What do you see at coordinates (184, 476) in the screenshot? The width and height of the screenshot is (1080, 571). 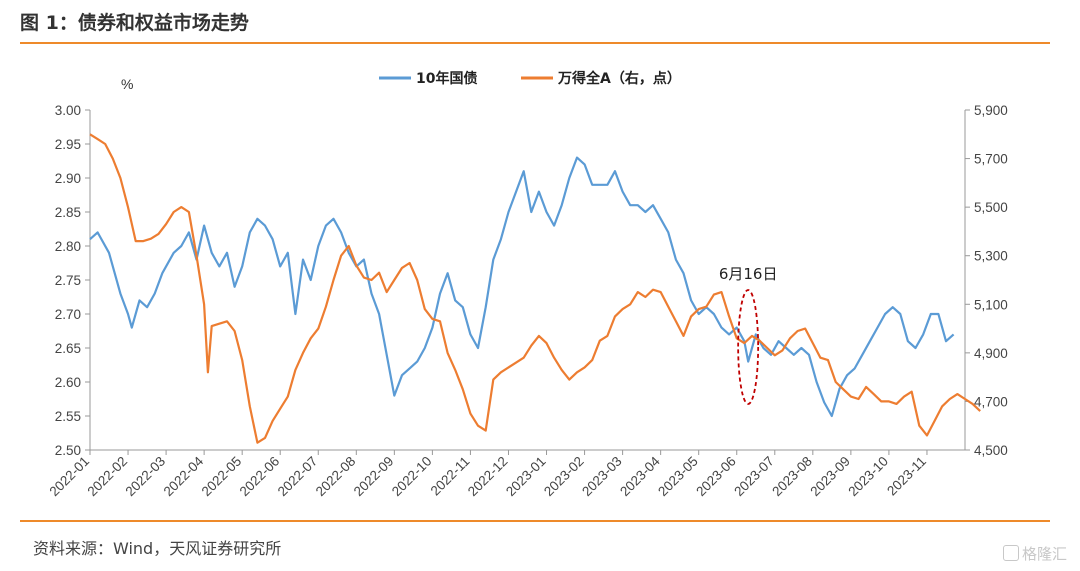 I see `x-tick-label: 2022-04` at bounding box center [184, 476].